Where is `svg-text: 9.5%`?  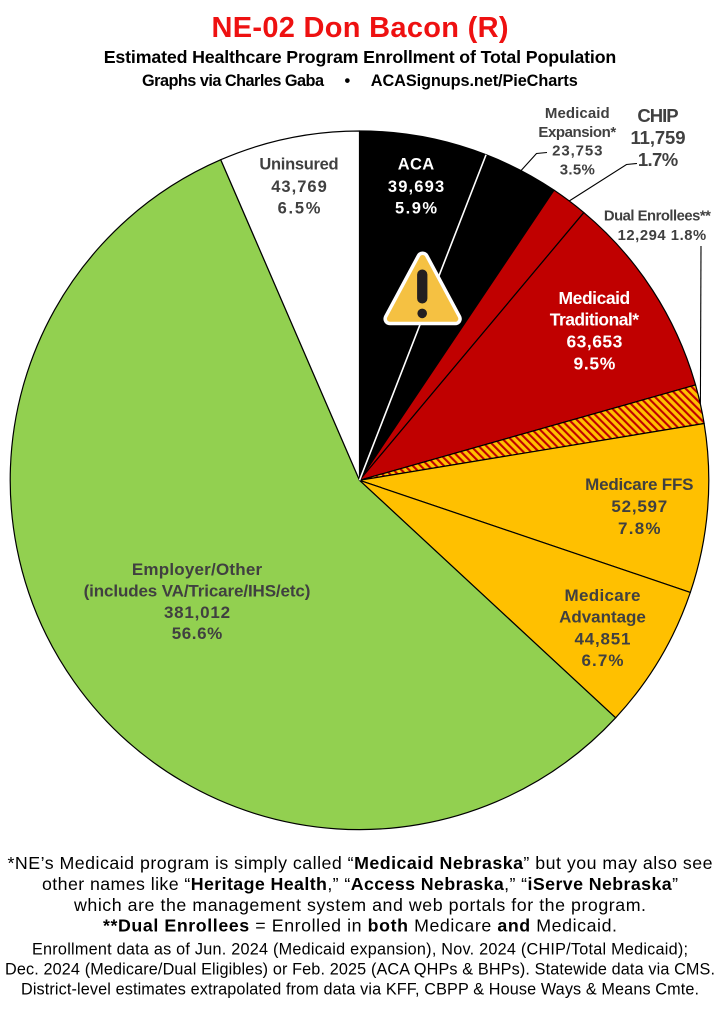
svg-text: 9.5% is located at coordinates (595, 363).